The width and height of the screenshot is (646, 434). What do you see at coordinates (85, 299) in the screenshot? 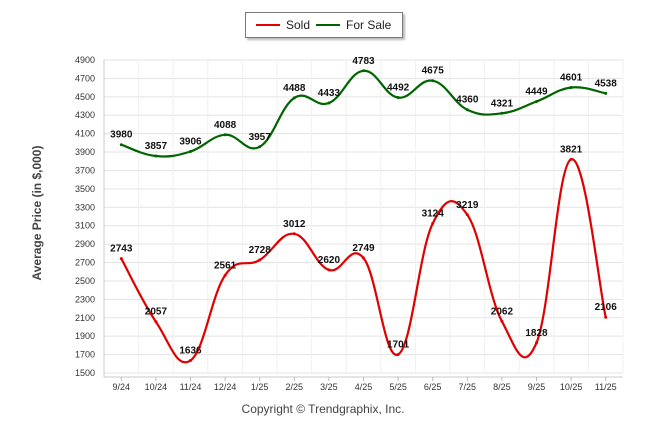
I see `y-tick-label: 2300` at bounding box center [85, 299].